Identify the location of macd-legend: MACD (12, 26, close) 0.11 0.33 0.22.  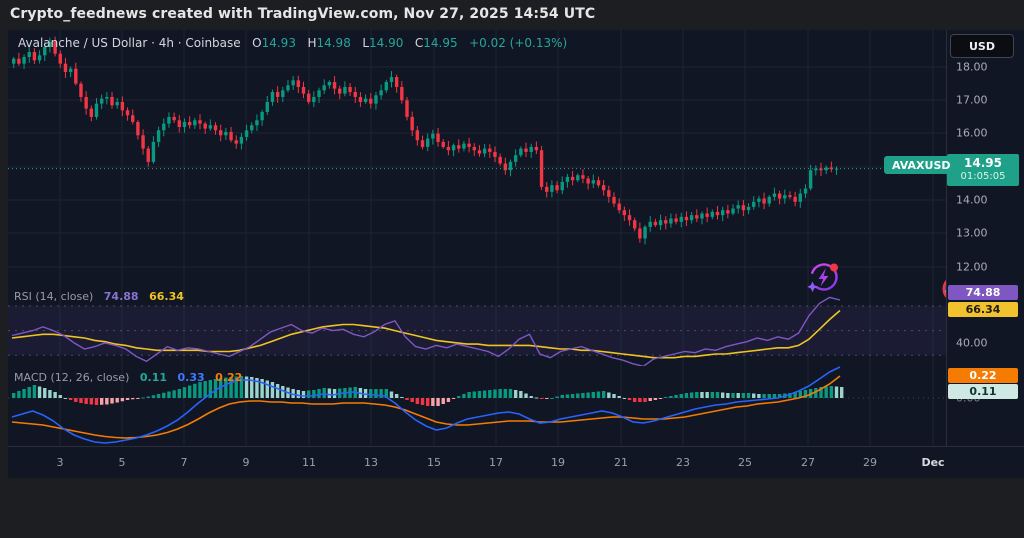
(128, 377).